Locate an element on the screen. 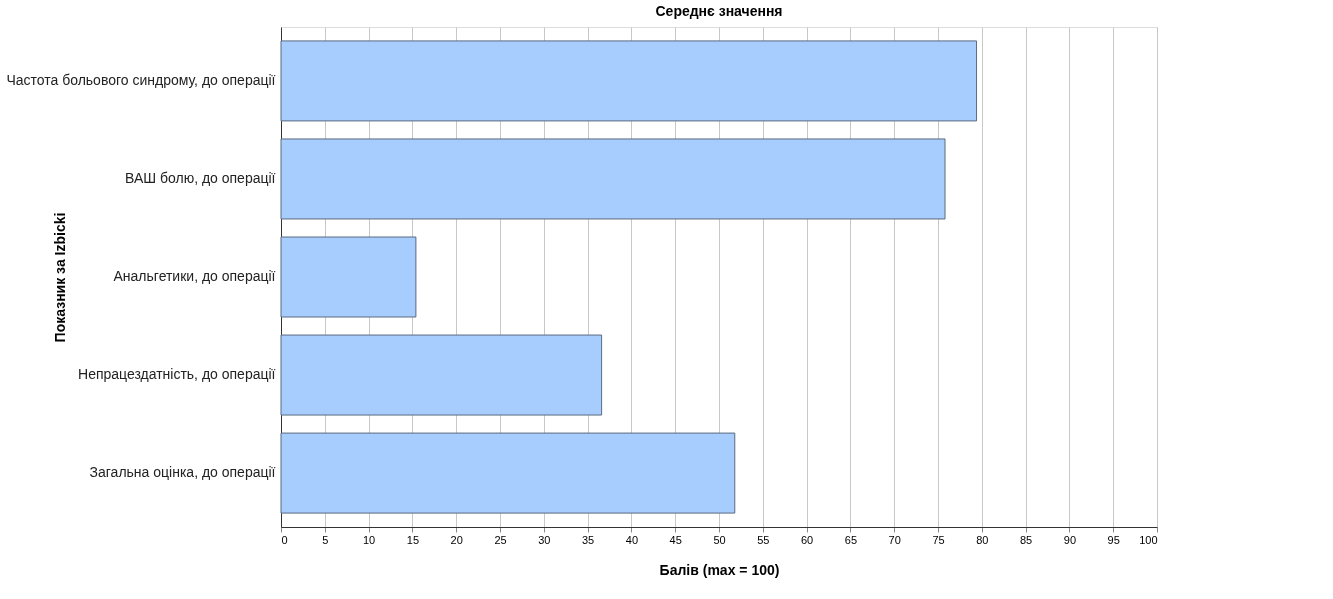 The width and height of the screenshot is (1333, 599). x-tick-label: 95 is located at coordinates (1113, 539).